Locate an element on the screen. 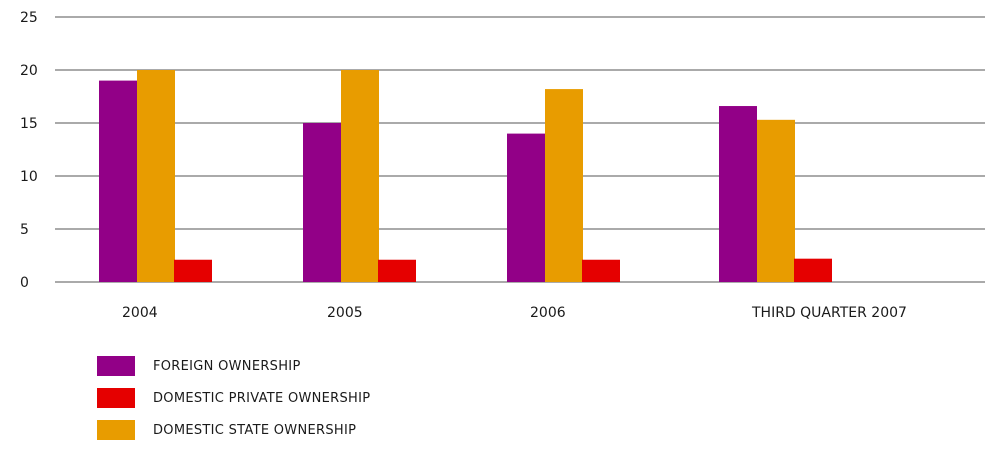 The image size is (998, 455). legend-label: FOREIGN OWNERSHIP is located at coordinates (227, 366).